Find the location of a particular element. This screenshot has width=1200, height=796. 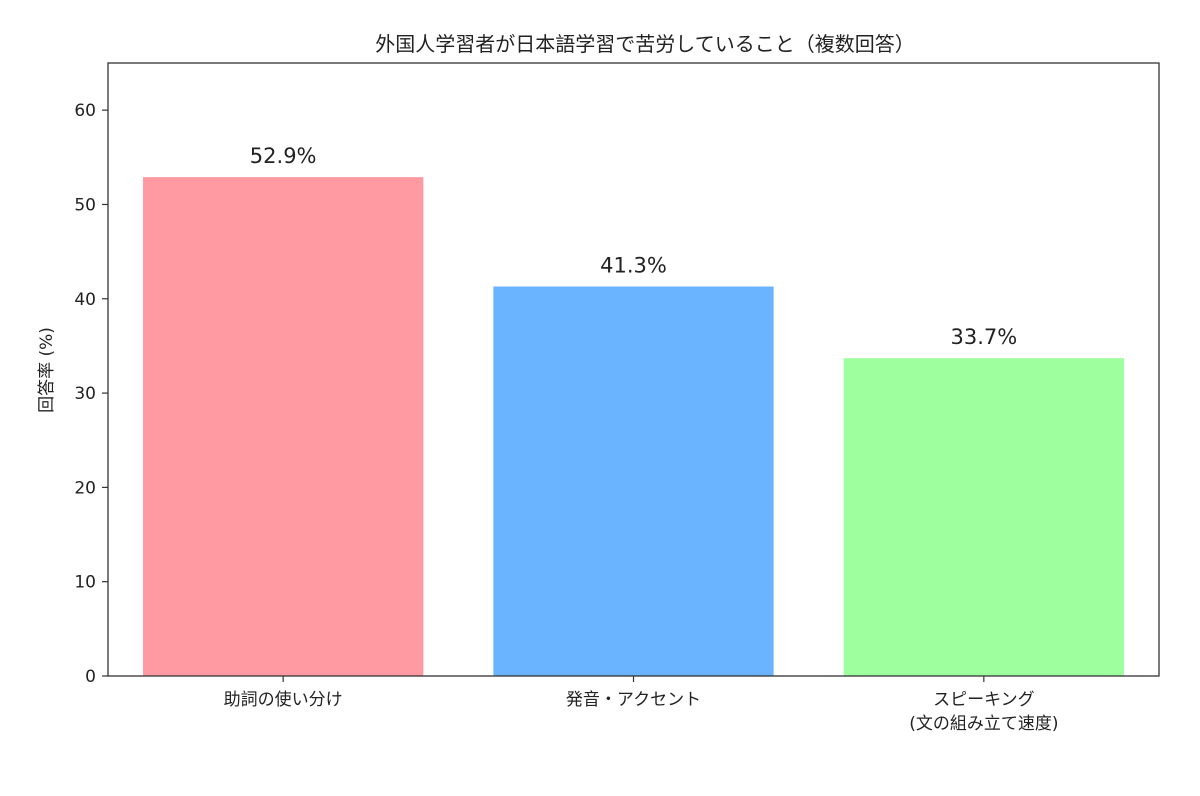

y-tick-label-60: 60 is located at coordinates (85, 111).